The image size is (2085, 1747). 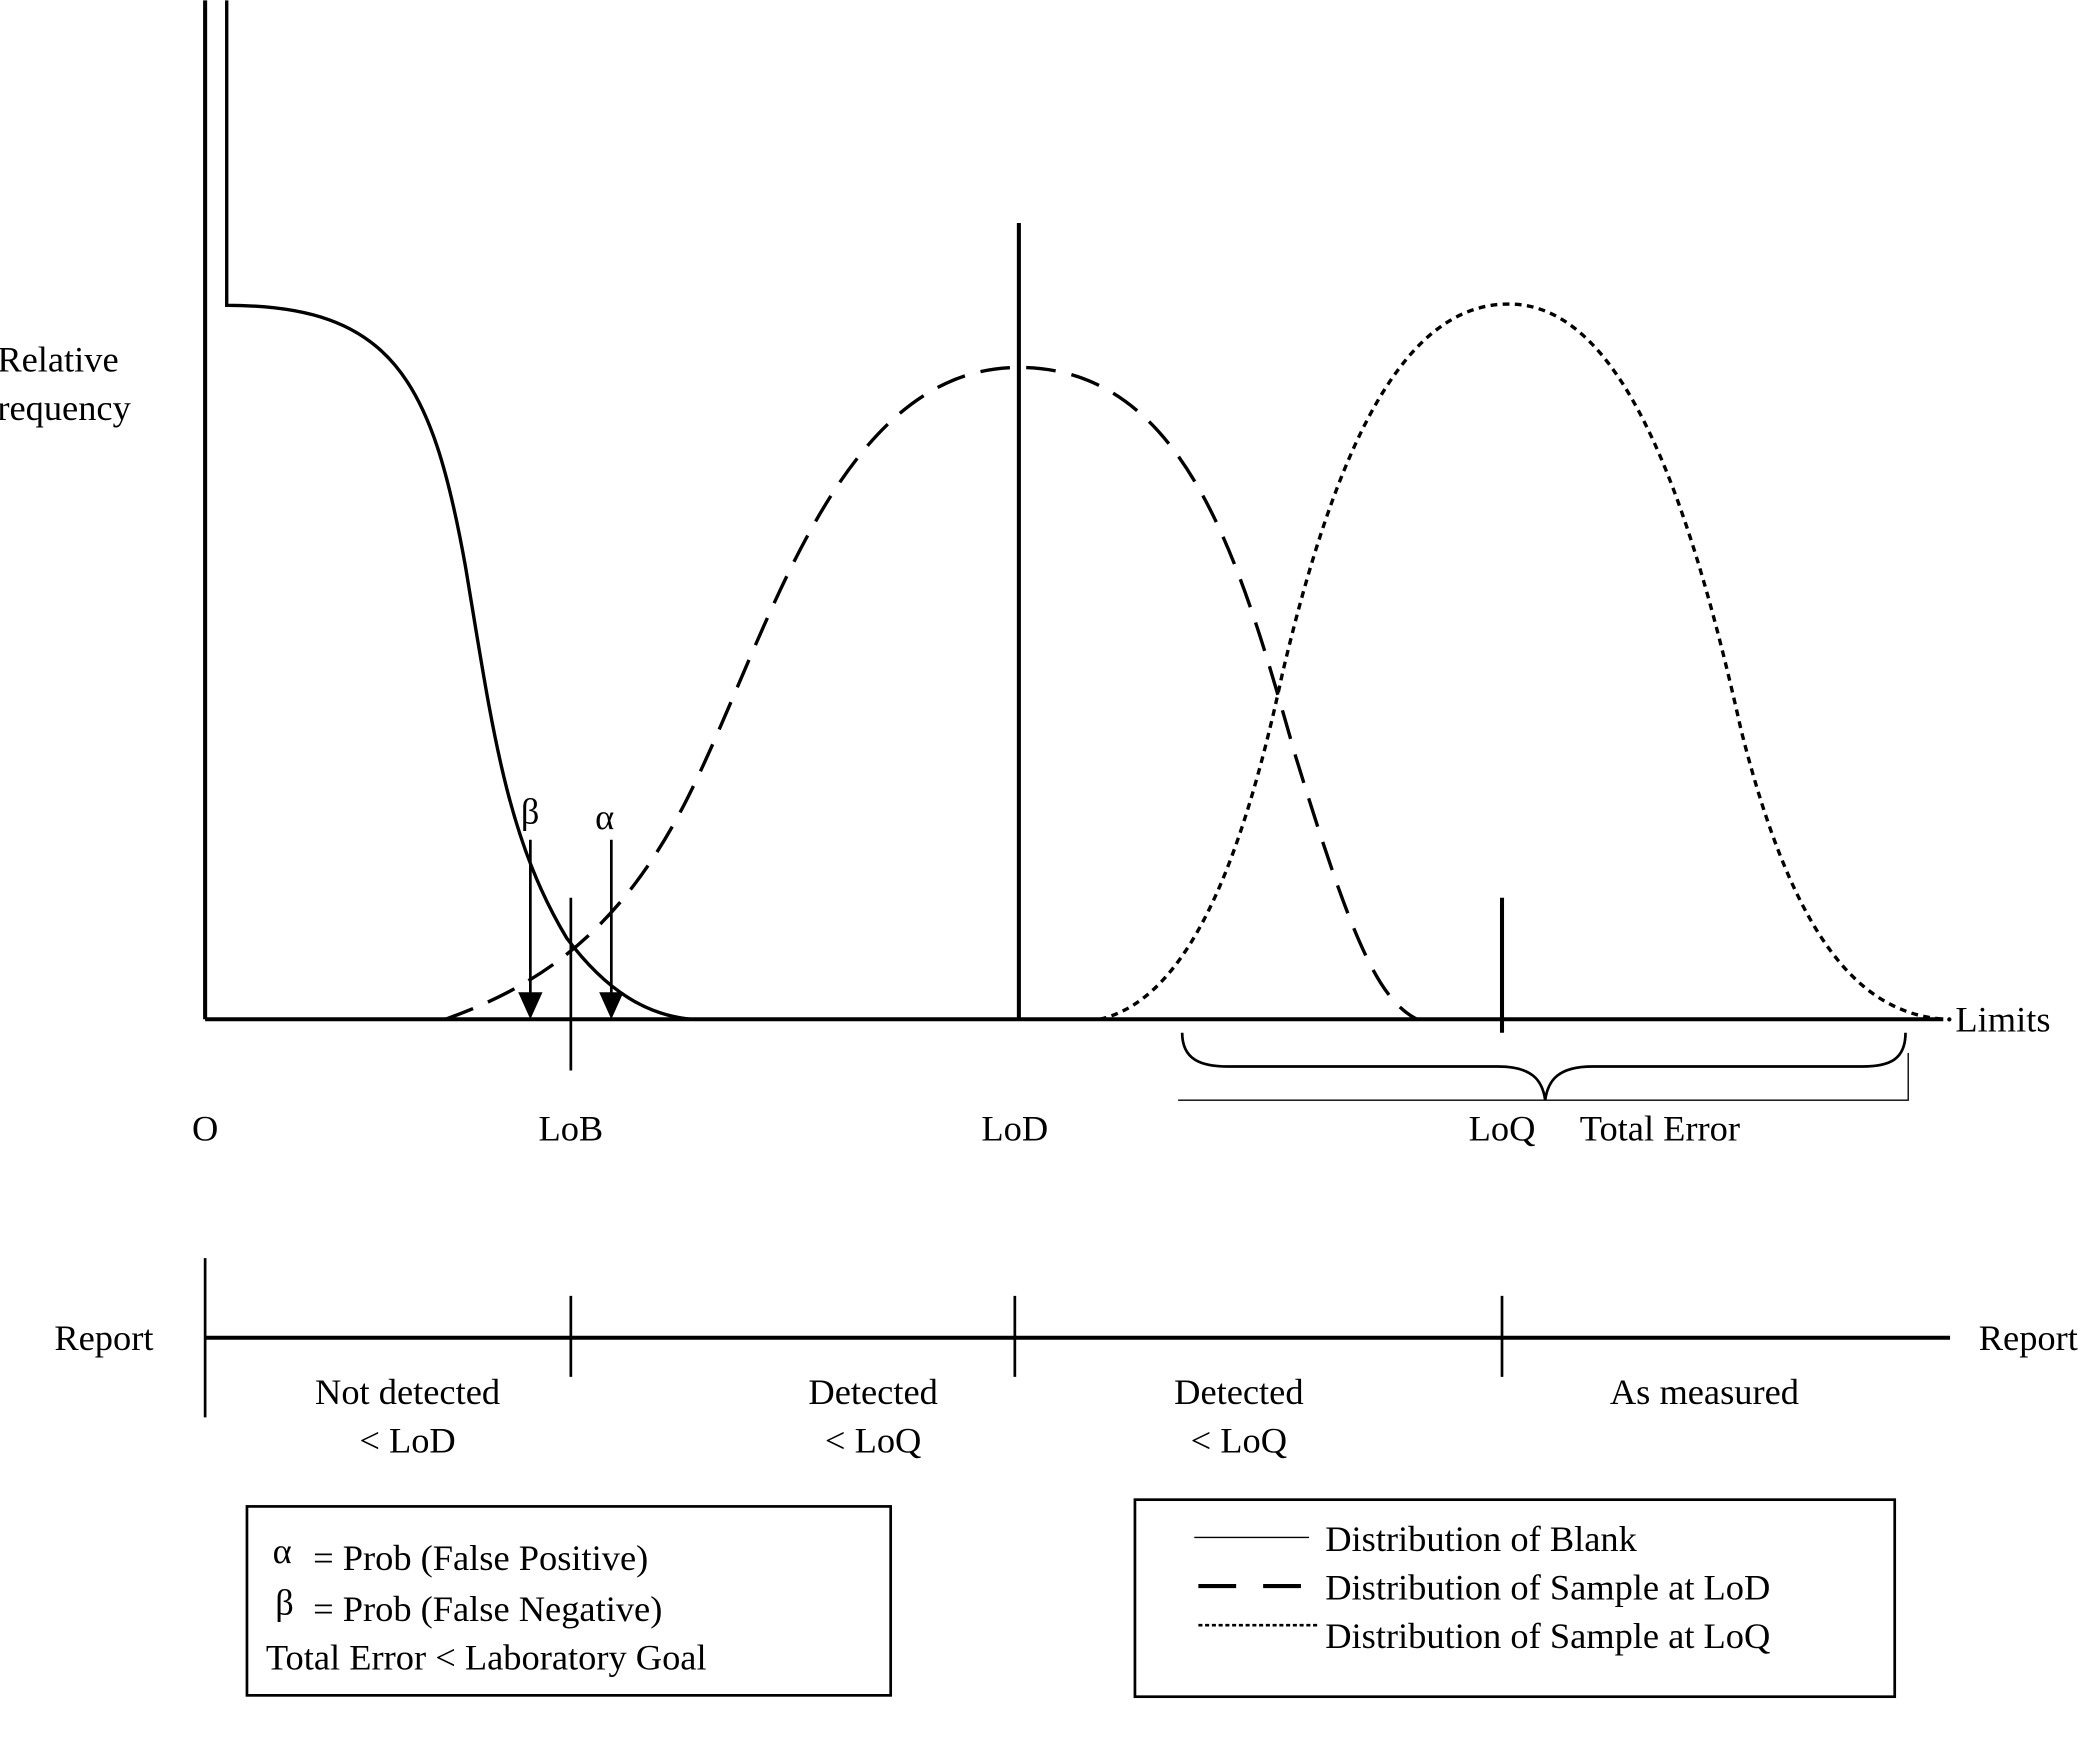 I want to click on definitions-box, so click(x=569, y=1601).